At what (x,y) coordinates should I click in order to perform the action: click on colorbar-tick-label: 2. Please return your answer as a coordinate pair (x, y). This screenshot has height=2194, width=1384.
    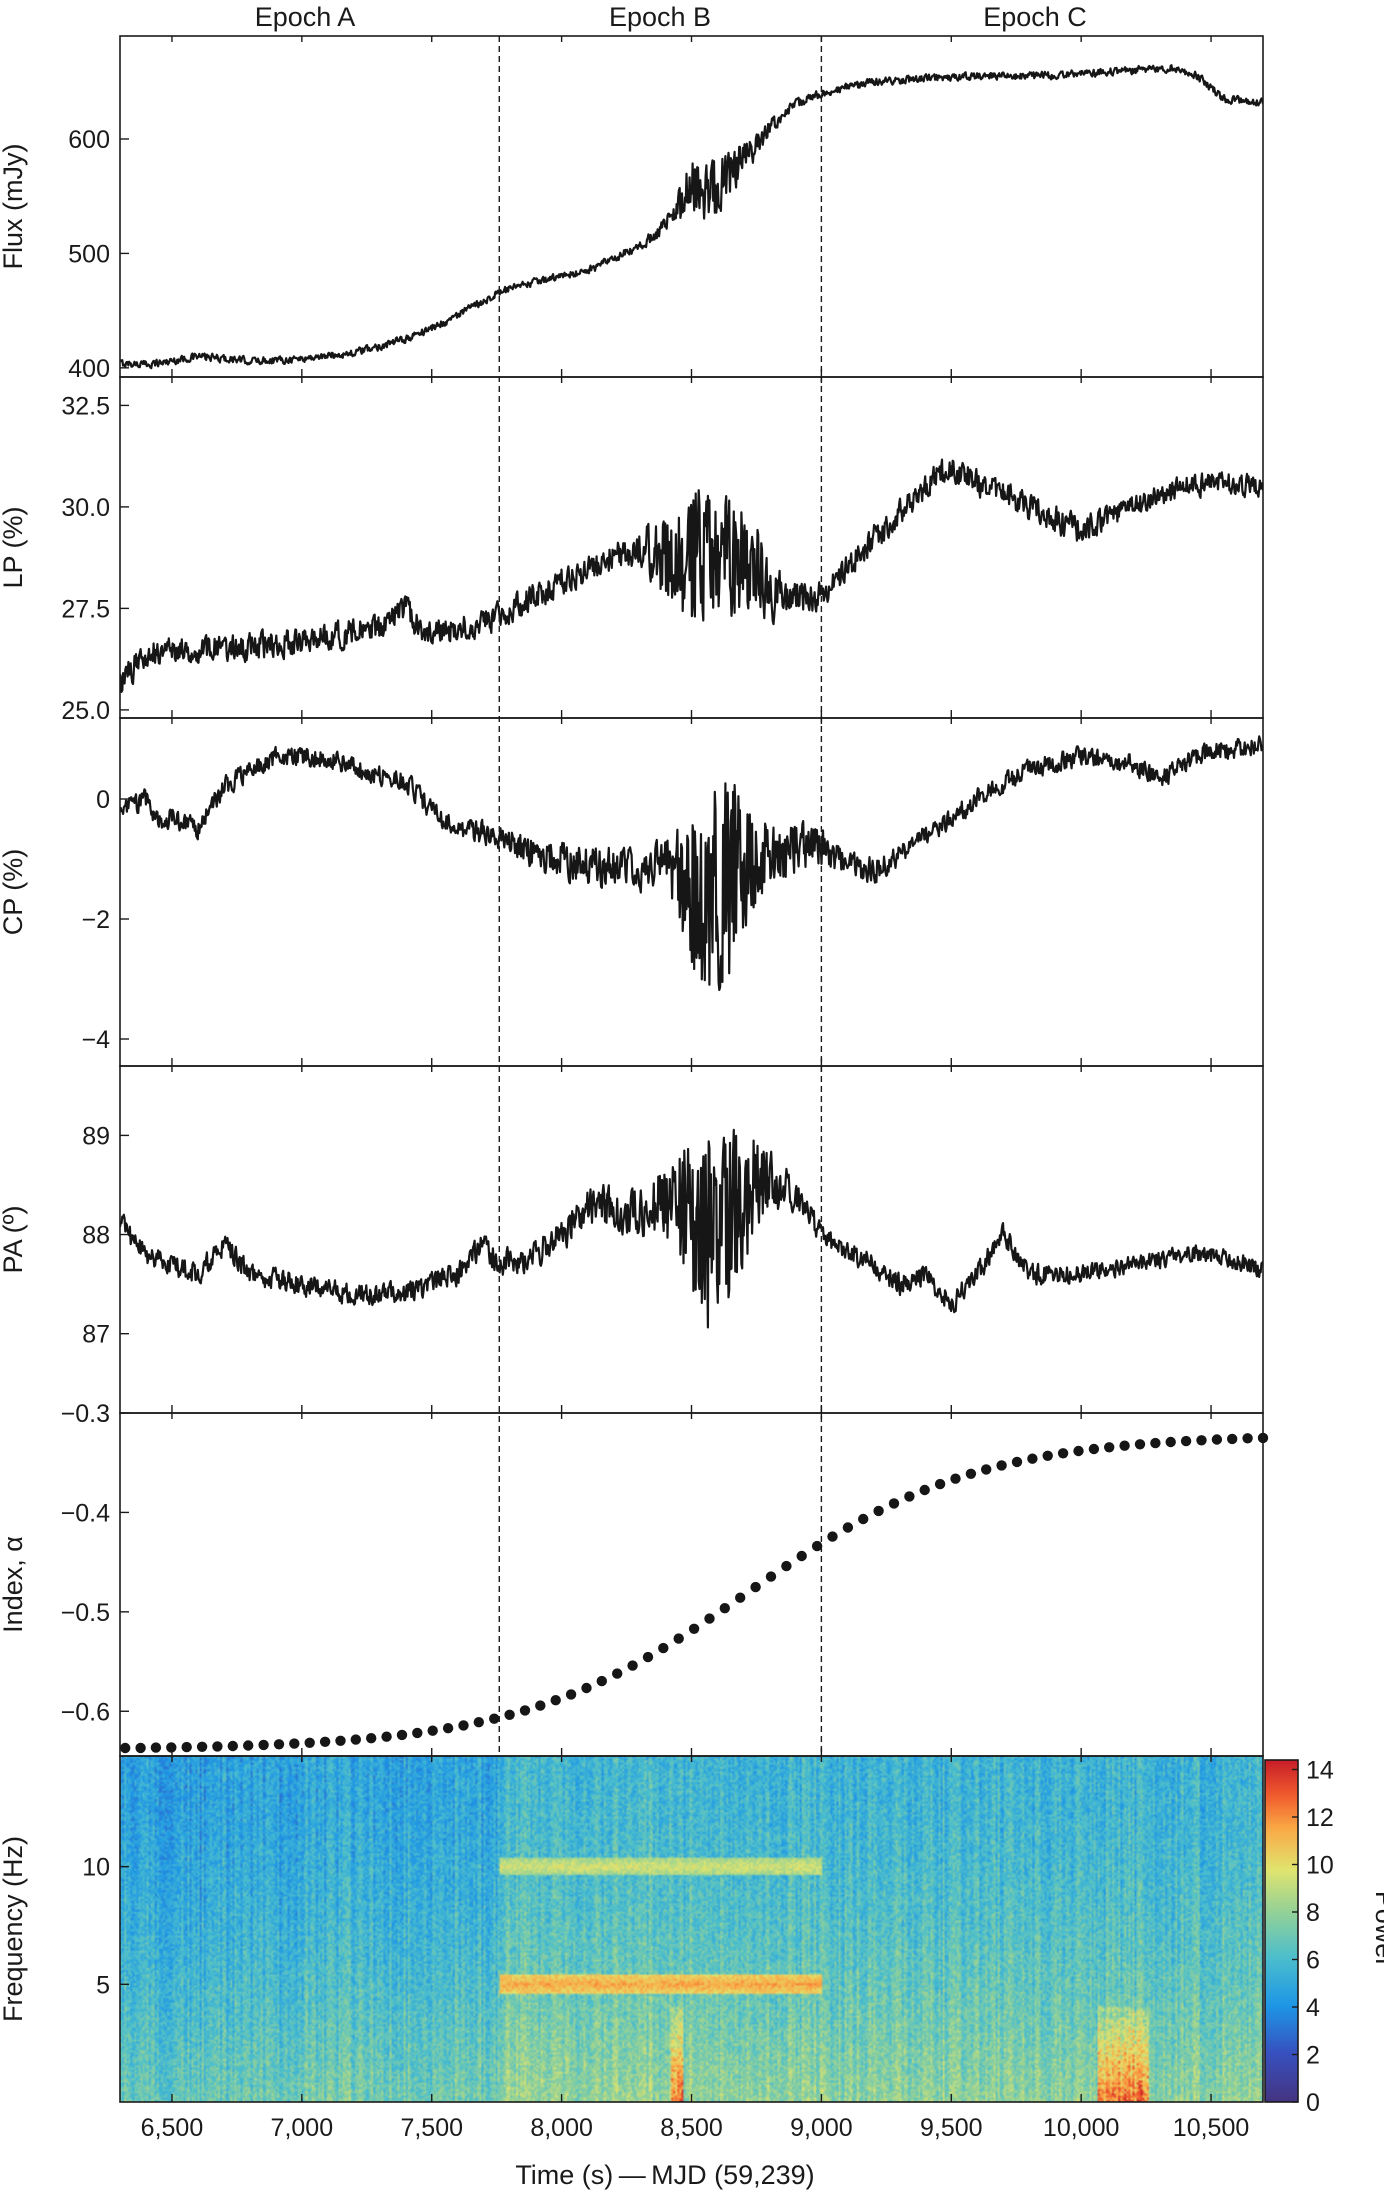
    Looking at the image, I should click on (1313, 2056).